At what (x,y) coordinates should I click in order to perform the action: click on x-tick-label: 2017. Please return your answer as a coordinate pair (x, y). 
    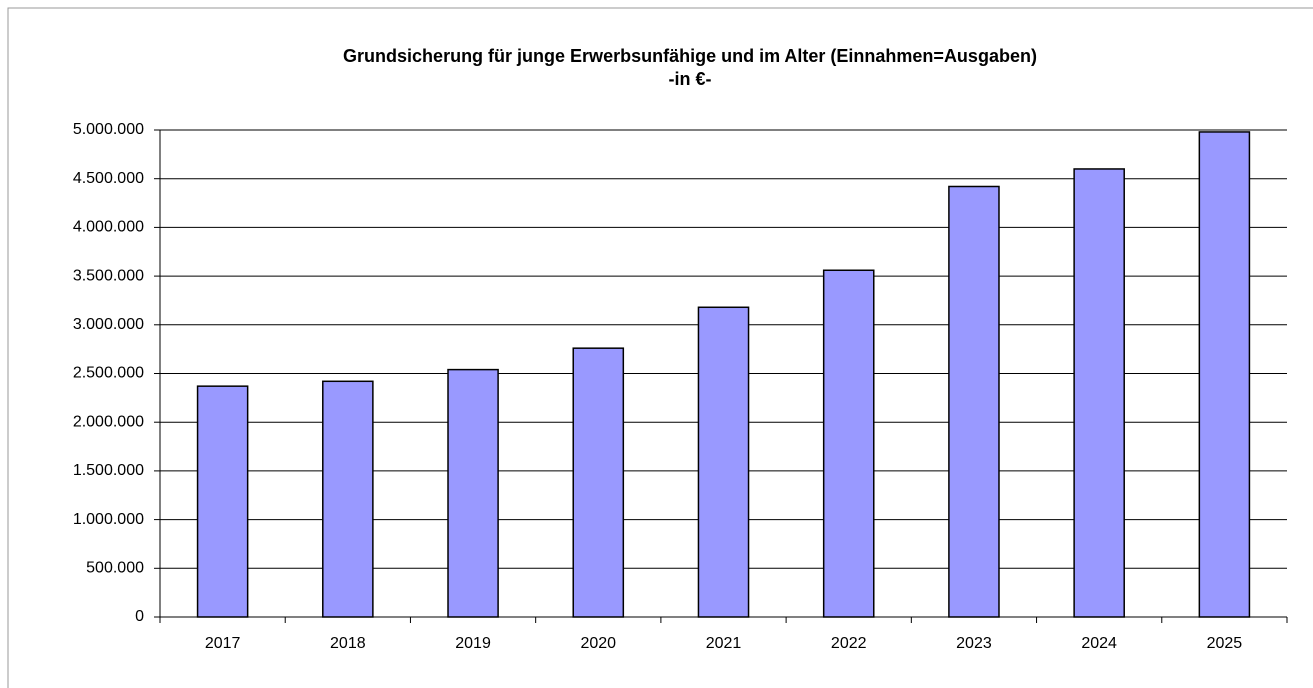
    Looking at the image, I should click on (223, 643).